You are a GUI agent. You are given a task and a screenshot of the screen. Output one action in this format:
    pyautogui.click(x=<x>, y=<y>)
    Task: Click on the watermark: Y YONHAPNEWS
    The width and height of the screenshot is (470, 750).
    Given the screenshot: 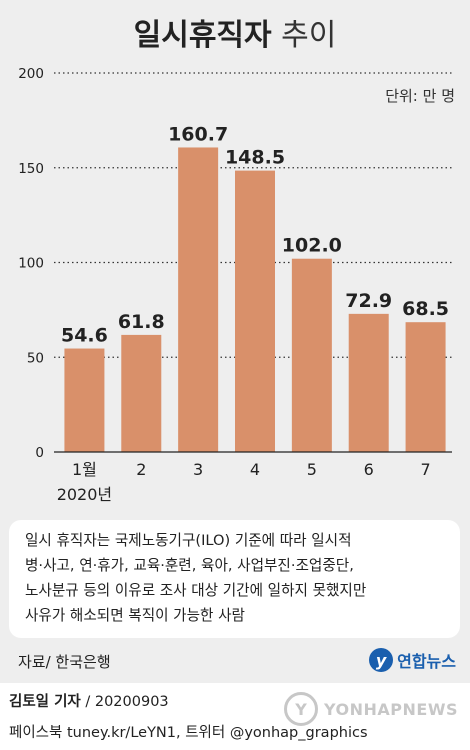 What is the action you would take?
    pyautogui.click(x=371, y=709)
    